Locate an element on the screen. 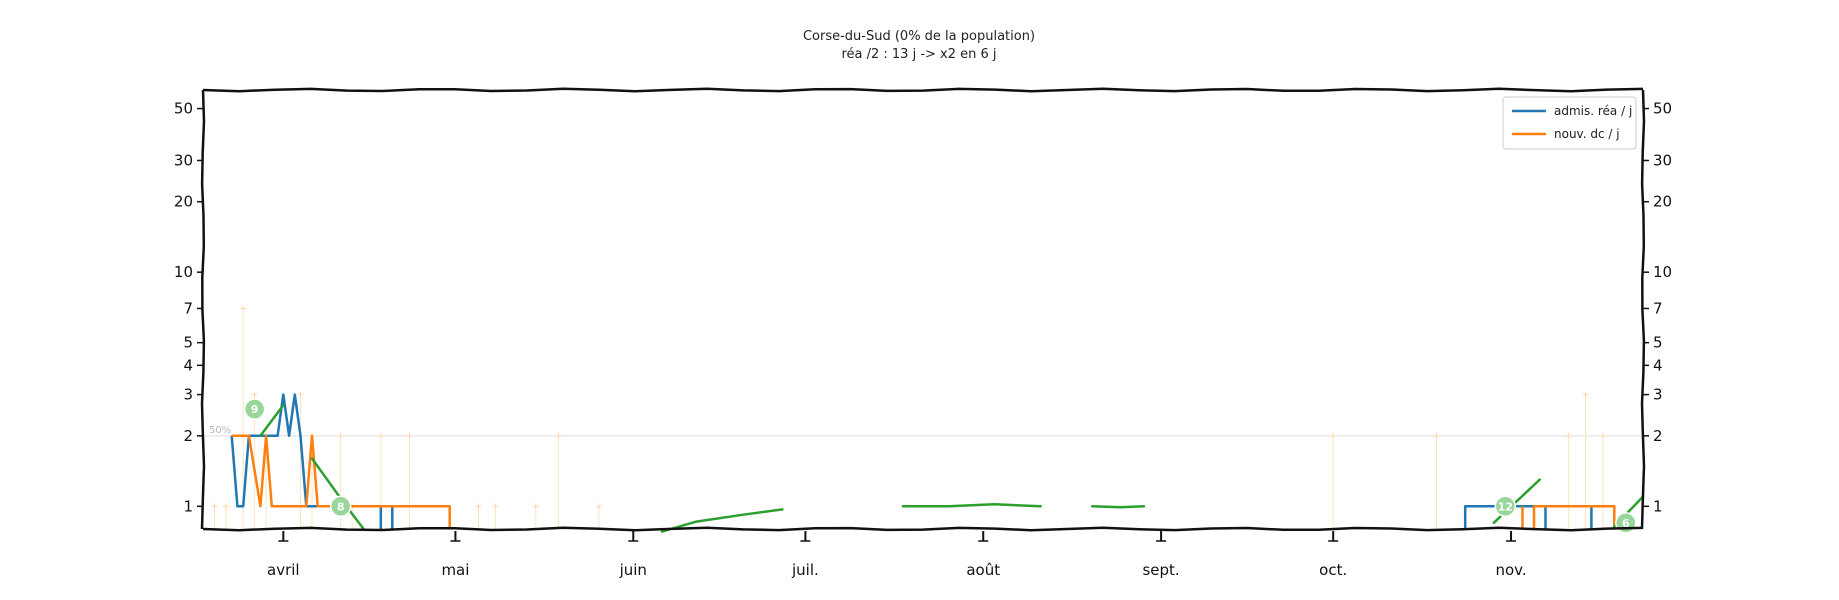 The image size is (1839, 600). axis-frame-top is located at coordinates (923, 90).